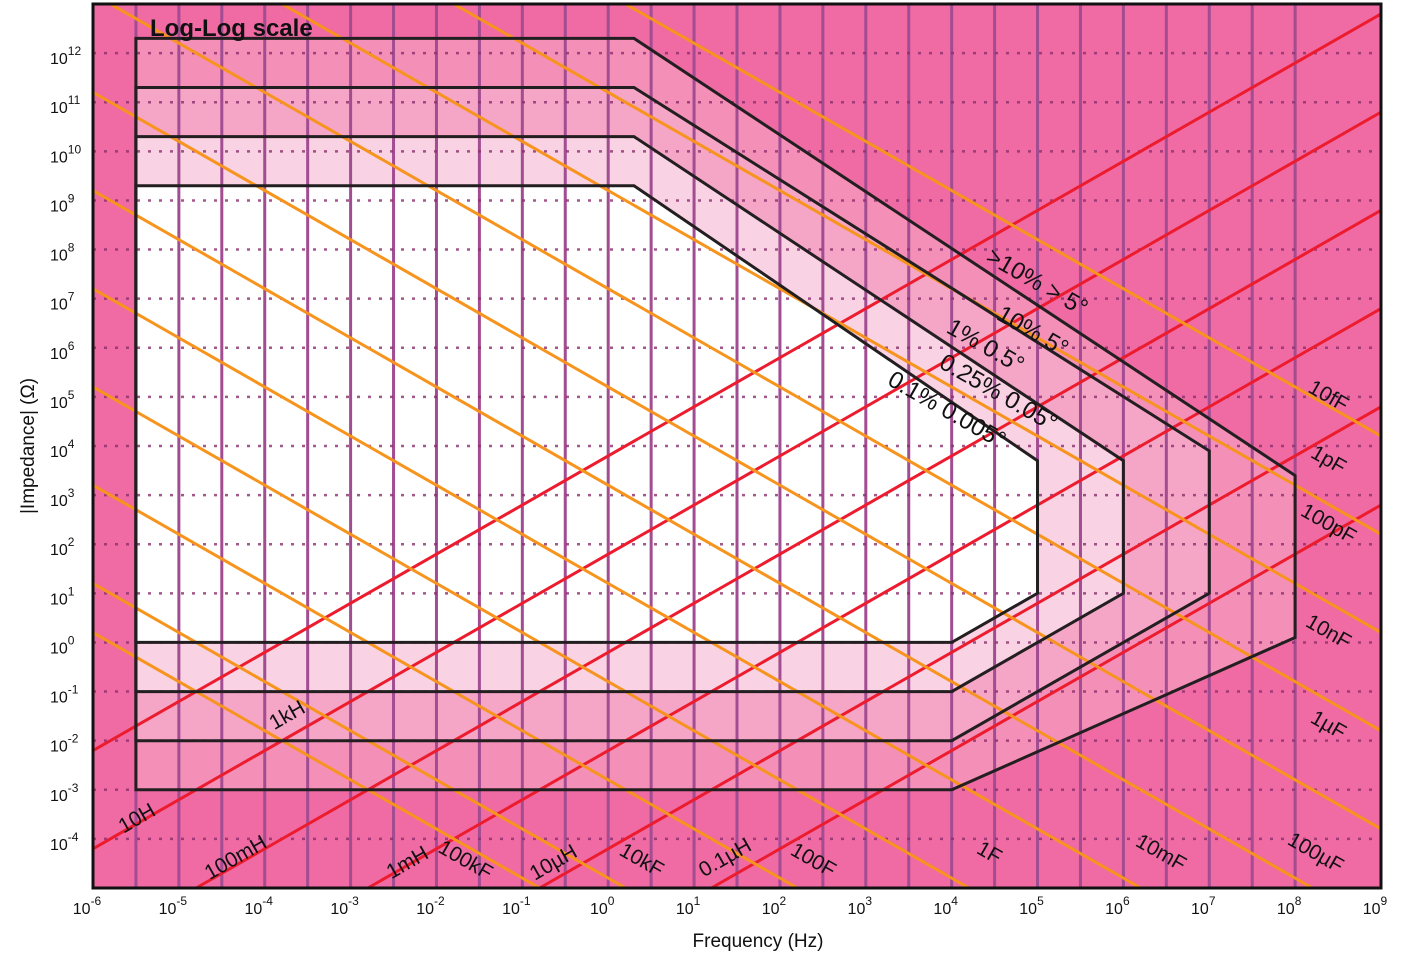  What do you see at coordinates (860, 906) in the screenshot?
I see `x-tick-label: 10³` at bounding box center [860, 906].